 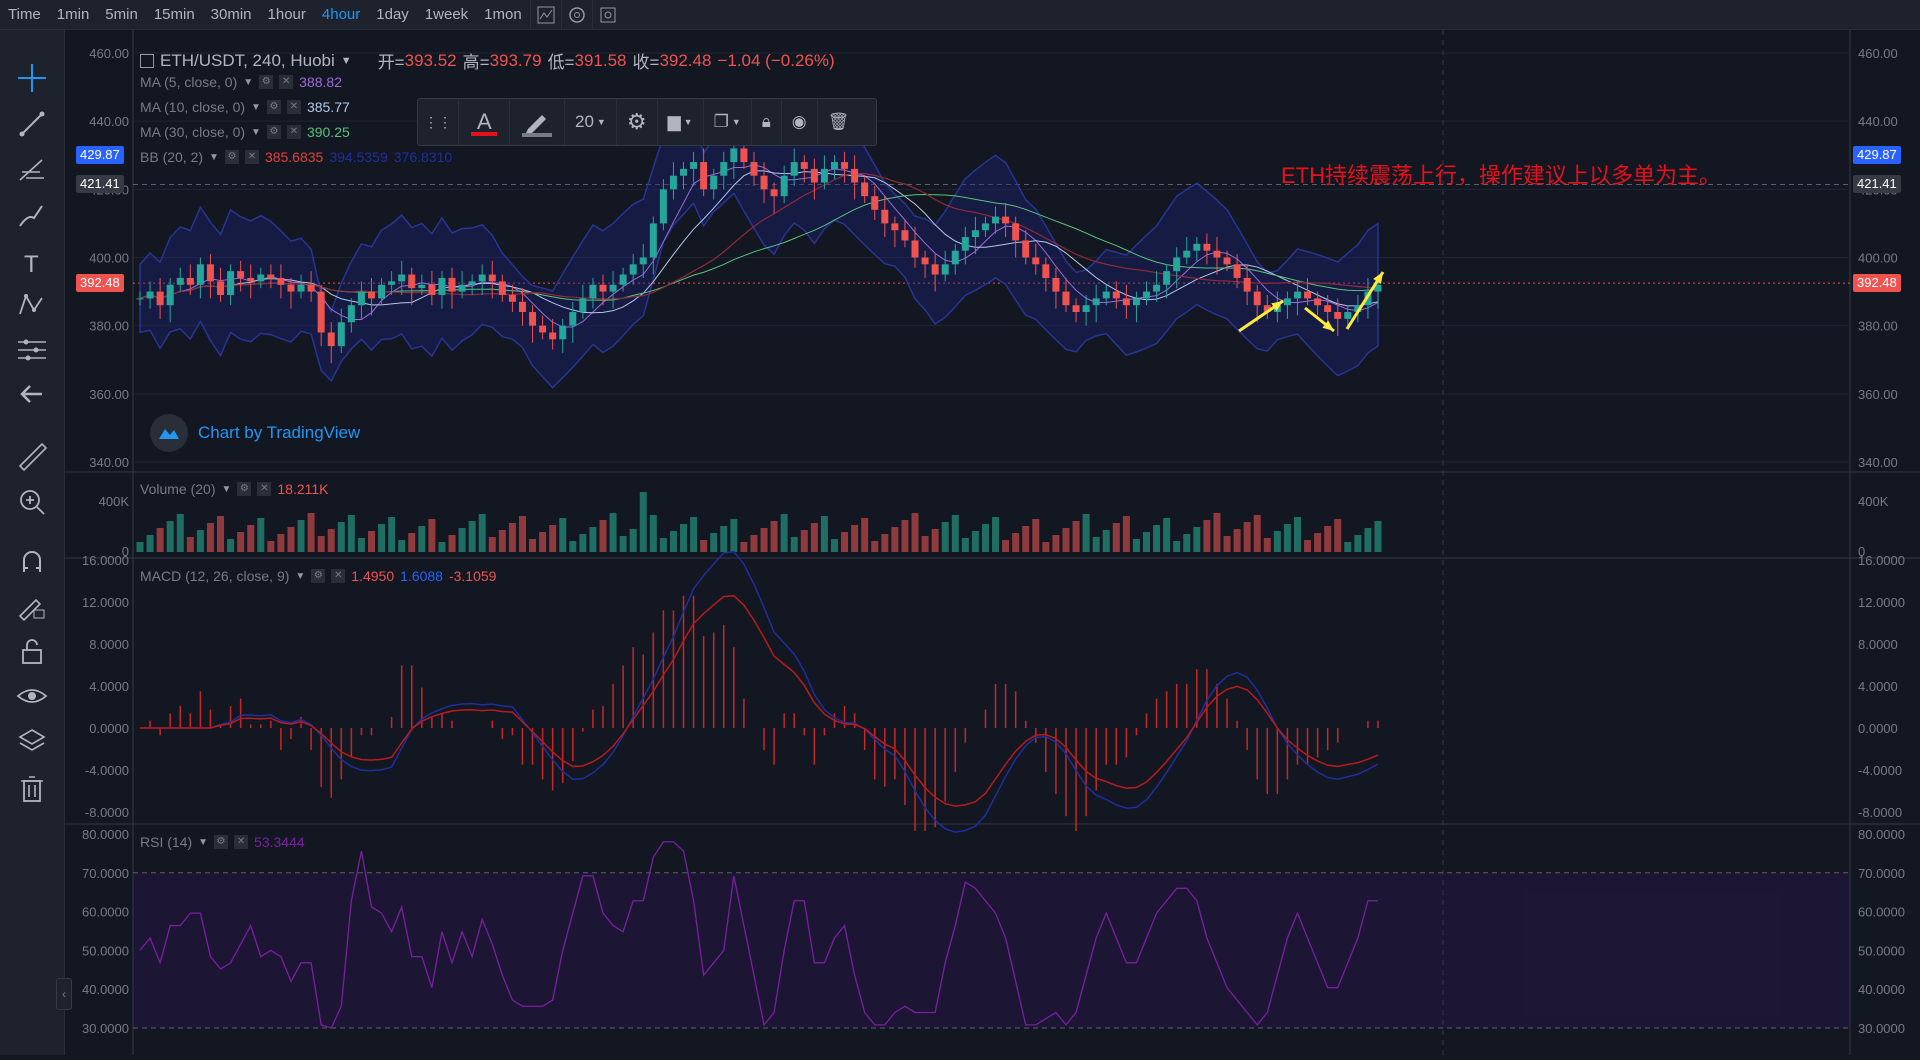 What do you see at coordinates (32, 216) in the screenshot?
I see `brush-icon` at bounding box center [32, 216].